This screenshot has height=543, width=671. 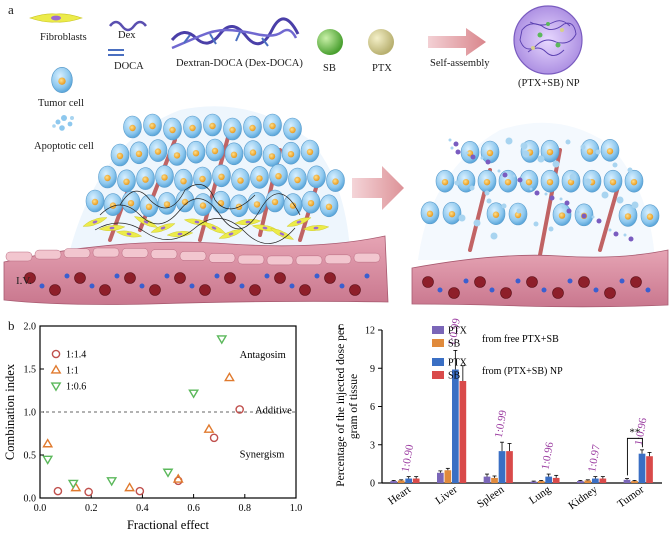 I want to click on bar-tumor, so click(x=649, y=469).